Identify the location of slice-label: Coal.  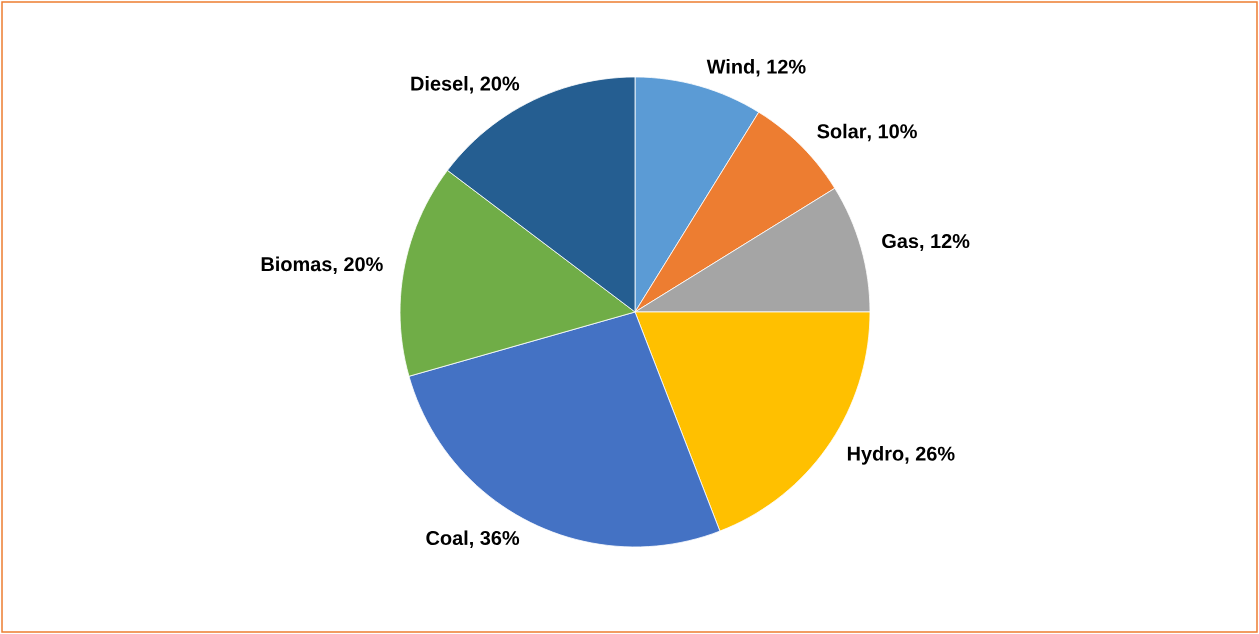
(447, 538).